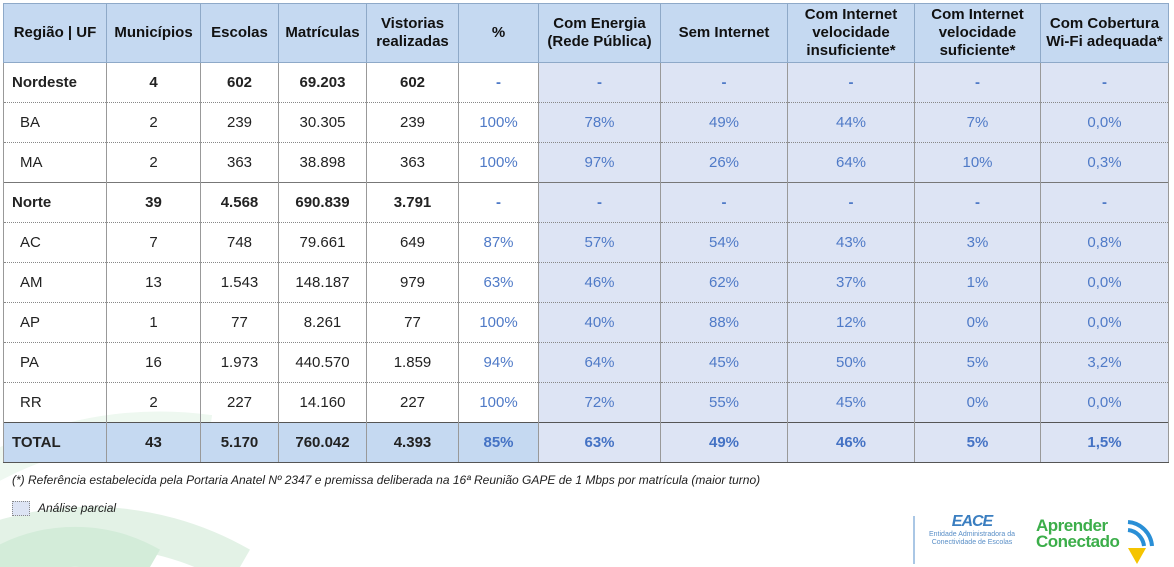  What do you see at coordinates (412, 242) in the screenshot?
I see `table-cell: 649` at bounding box center [412, 242].